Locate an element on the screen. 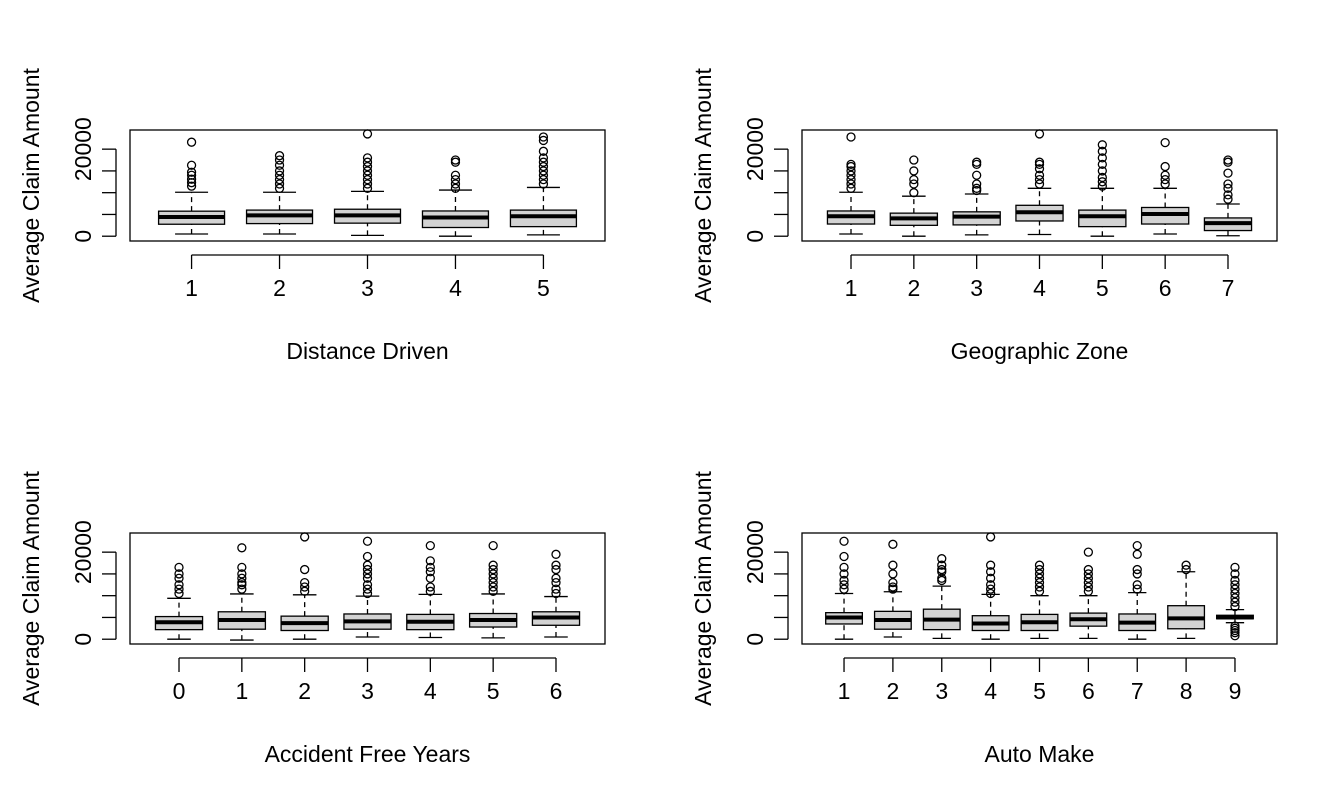 The width and height of the screenshot is (1344, 806). x-axis-title: Distance Driven is located at coordinates (367, 351).